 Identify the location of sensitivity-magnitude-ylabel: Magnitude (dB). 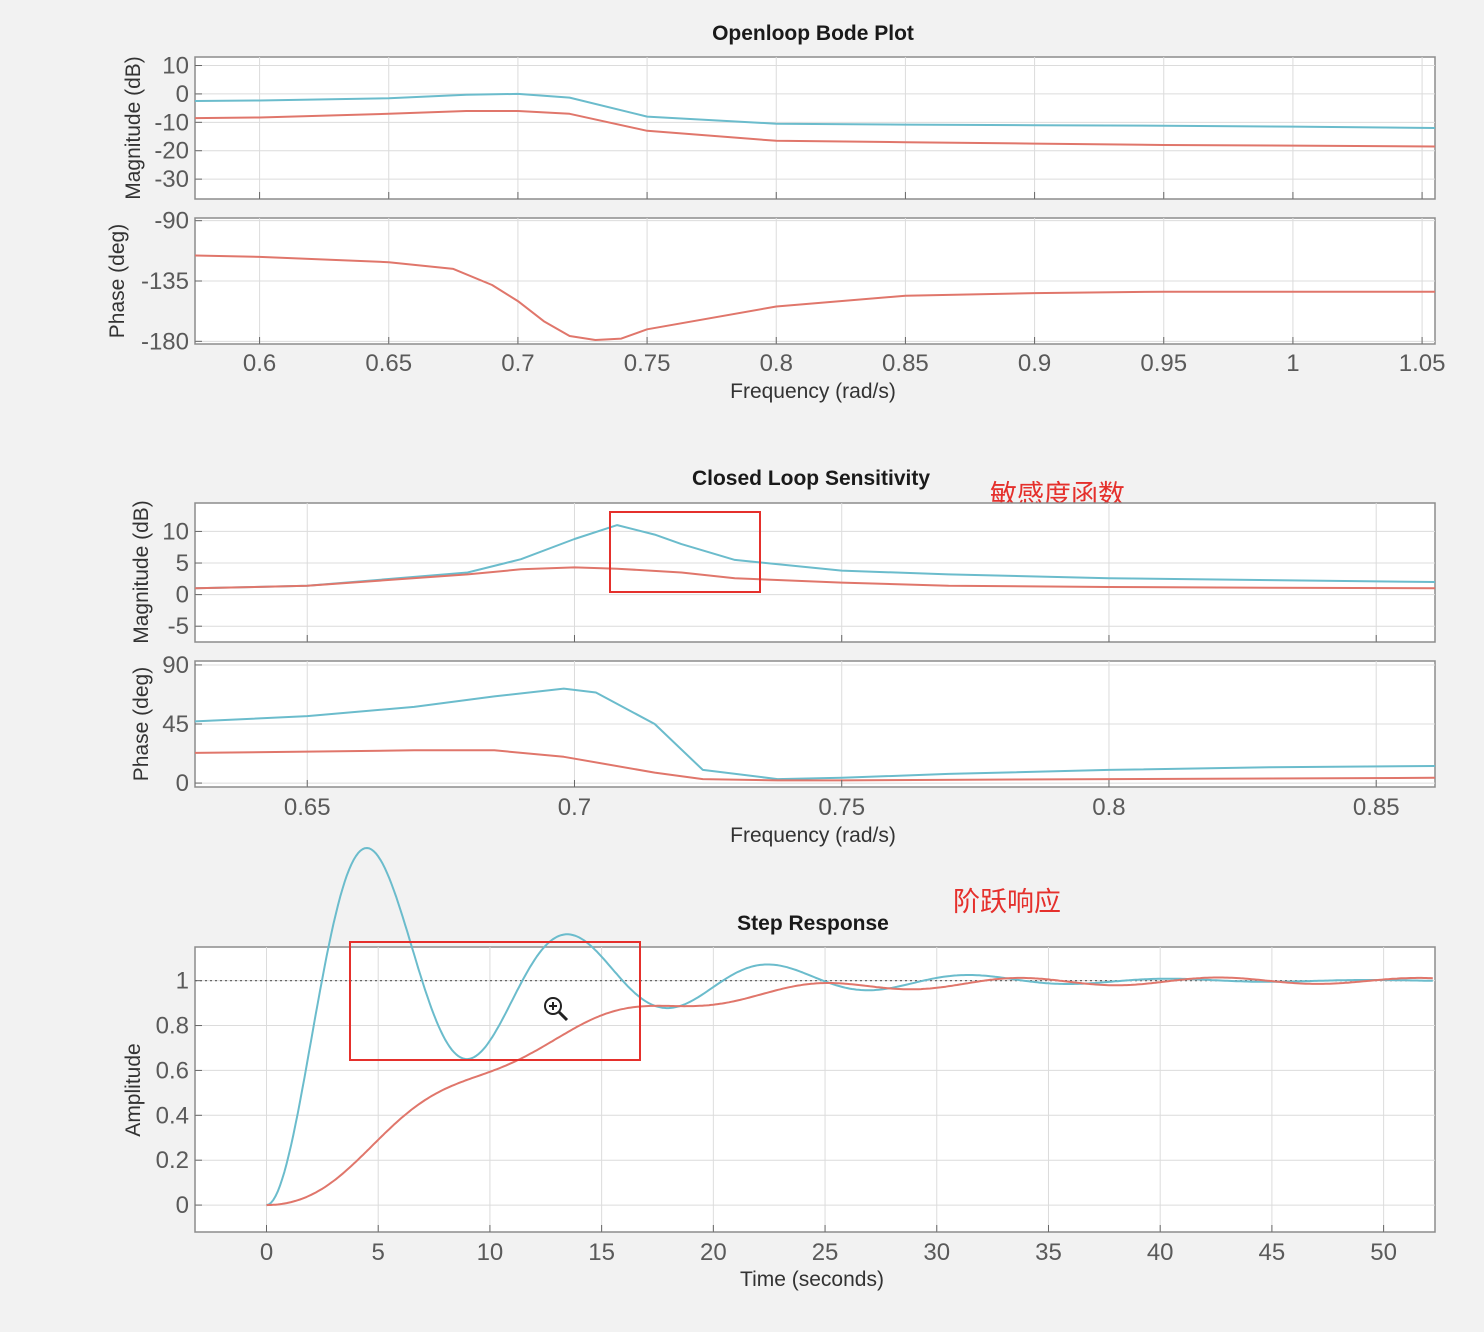
(141, 572).